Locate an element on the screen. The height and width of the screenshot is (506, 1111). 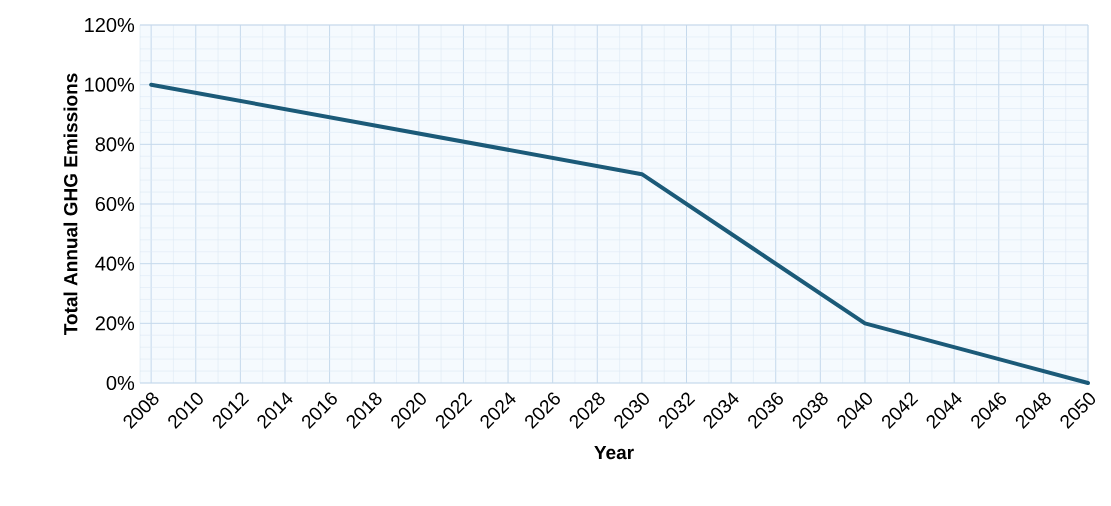
y-tick-label: 40% is located at coordinates (115, 263).